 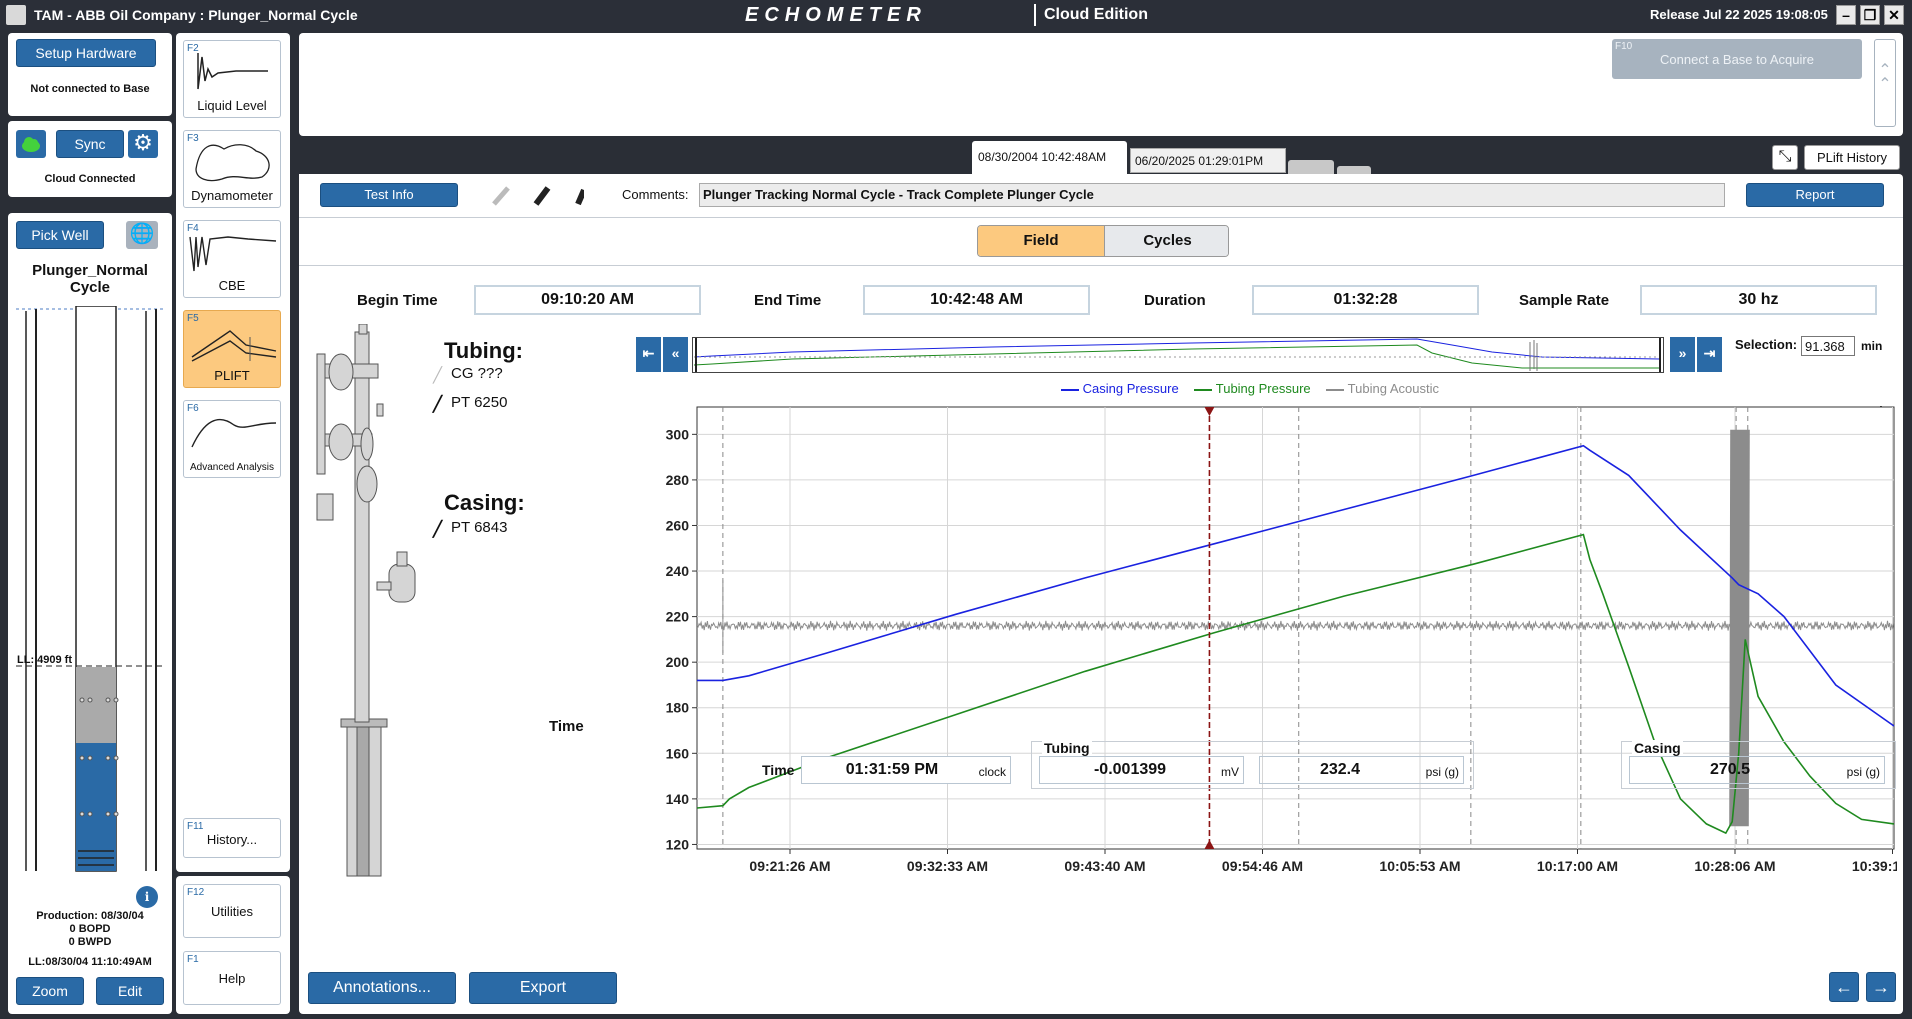 I want to click on prev-arrow-icon: ←, so click(x=1844, y=987).